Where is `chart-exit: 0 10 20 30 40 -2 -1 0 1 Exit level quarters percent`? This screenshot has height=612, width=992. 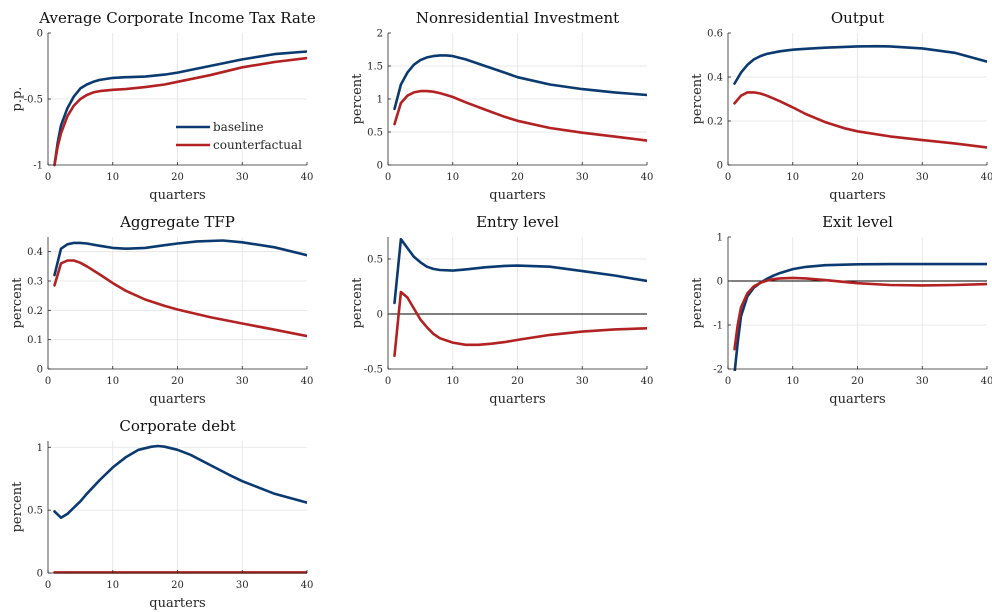 chart-exit: 0 10 20 30 40 -2 -1 0 1 Exit level quarters percent is located at coordinates (841, 310).